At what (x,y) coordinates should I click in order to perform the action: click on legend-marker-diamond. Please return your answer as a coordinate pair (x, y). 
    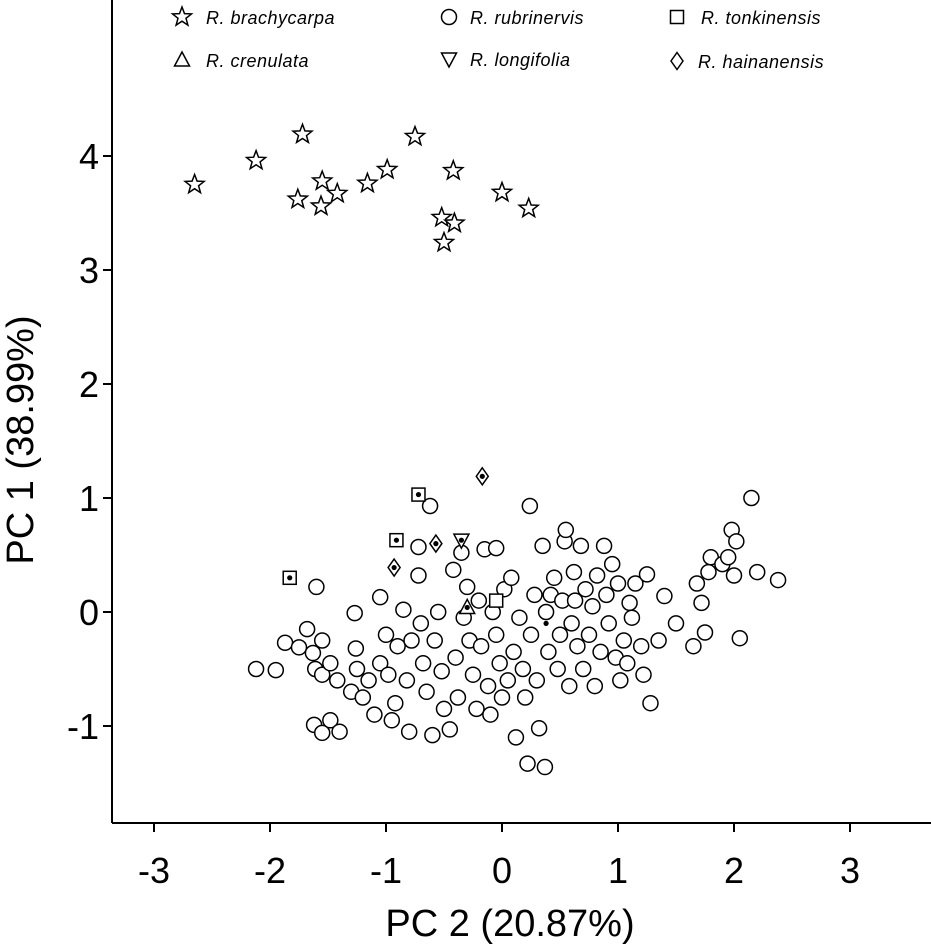
    Looking at the image, I should click on (677, 61).